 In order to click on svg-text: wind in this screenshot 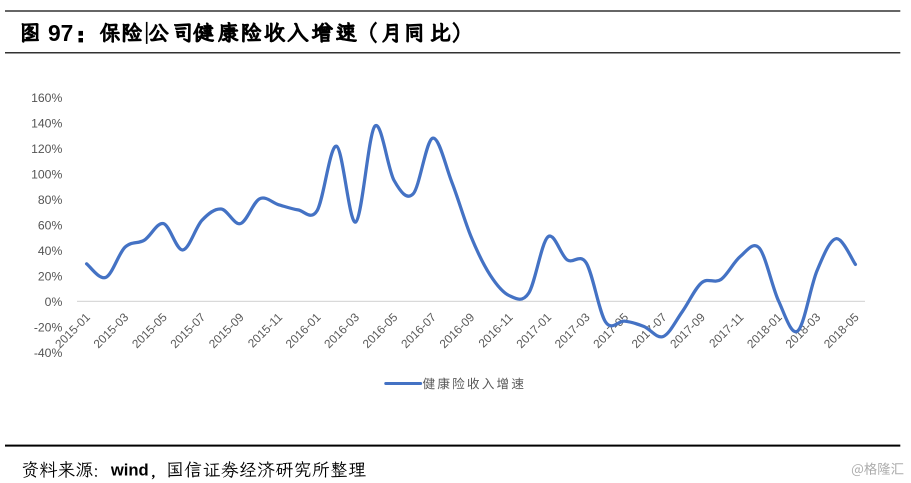, I will do `click(129, 470)`.